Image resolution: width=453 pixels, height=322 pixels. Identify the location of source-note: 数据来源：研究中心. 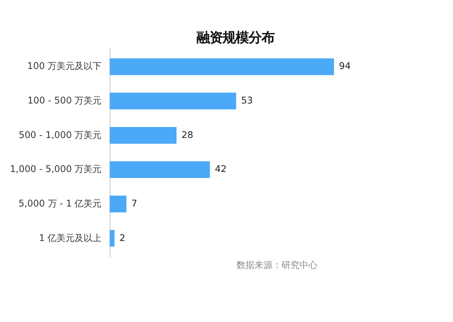
(277, 266).